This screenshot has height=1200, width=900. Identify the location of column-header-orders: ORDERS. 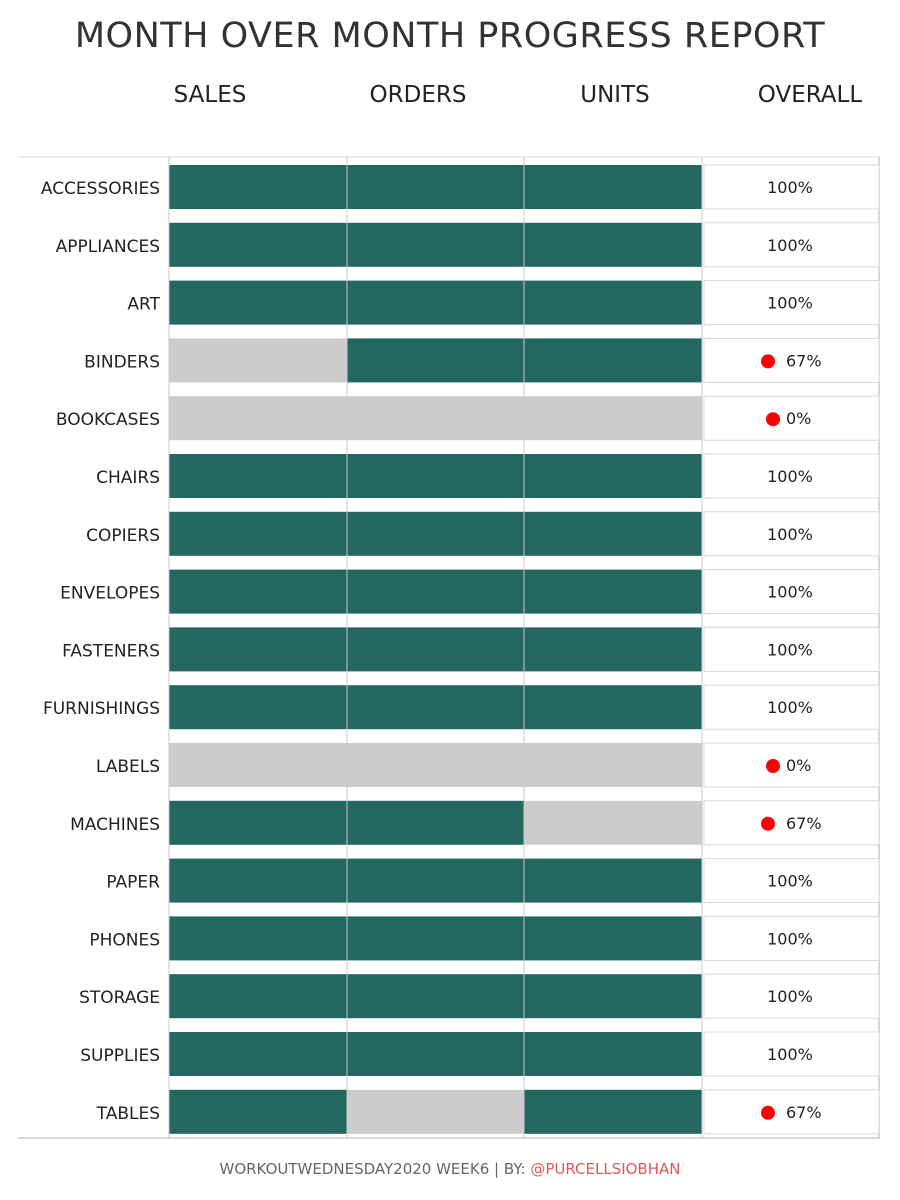
(418, 95).